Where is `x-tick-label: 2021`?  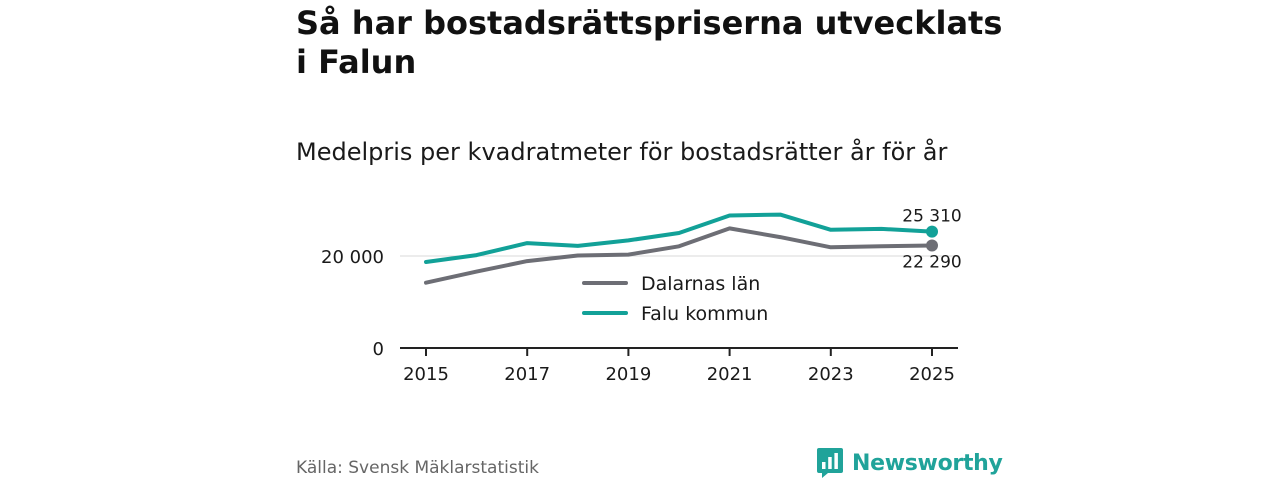 x-tick-label: 2021 is located at coordinates (730, 374).